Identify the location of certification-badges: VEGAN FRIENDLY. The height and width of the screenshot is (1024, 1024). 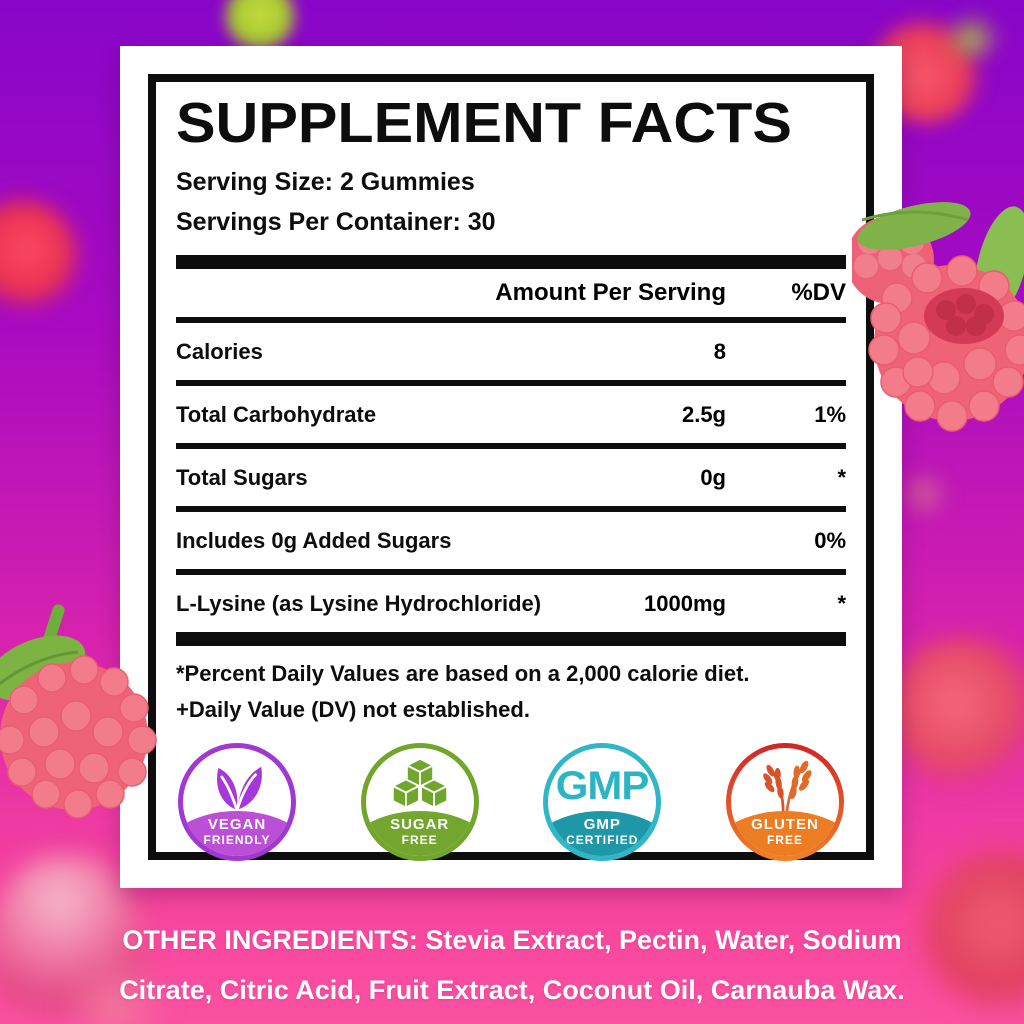
(511, 802).